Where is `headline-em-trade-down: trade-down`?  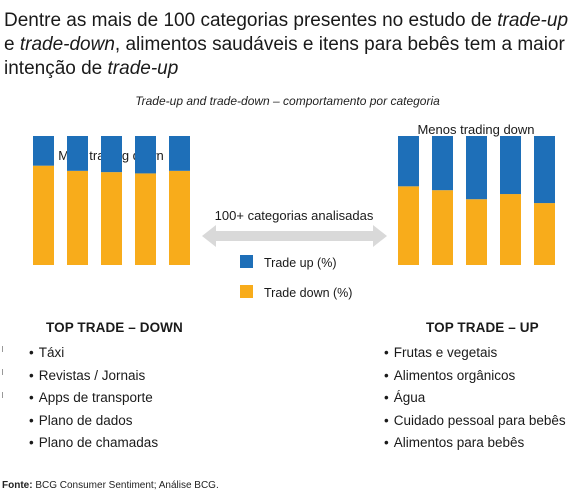 headline-em-trade-down: trade-down is located at coordinates (67, 44).